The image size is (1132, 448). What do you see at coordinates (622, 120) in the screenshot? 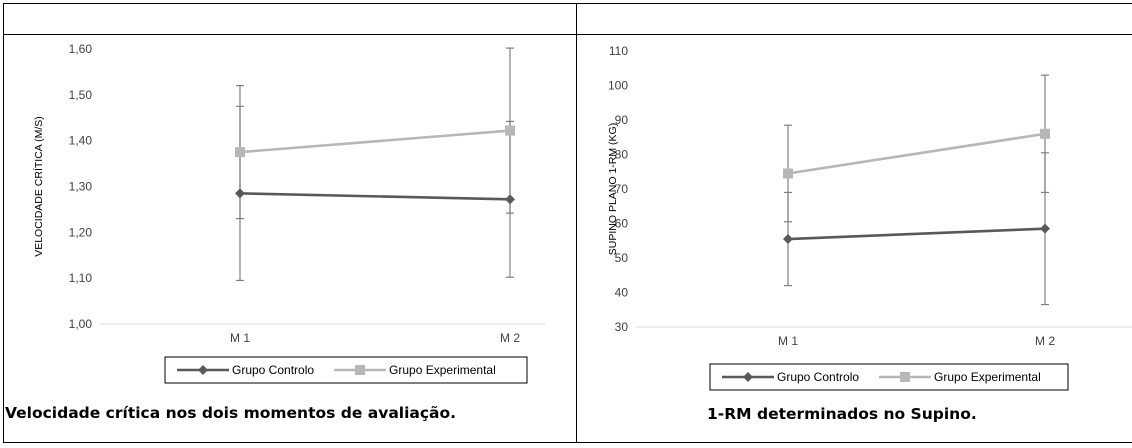
I see `y-tick-label: 90` at bounding box center [622, 120].